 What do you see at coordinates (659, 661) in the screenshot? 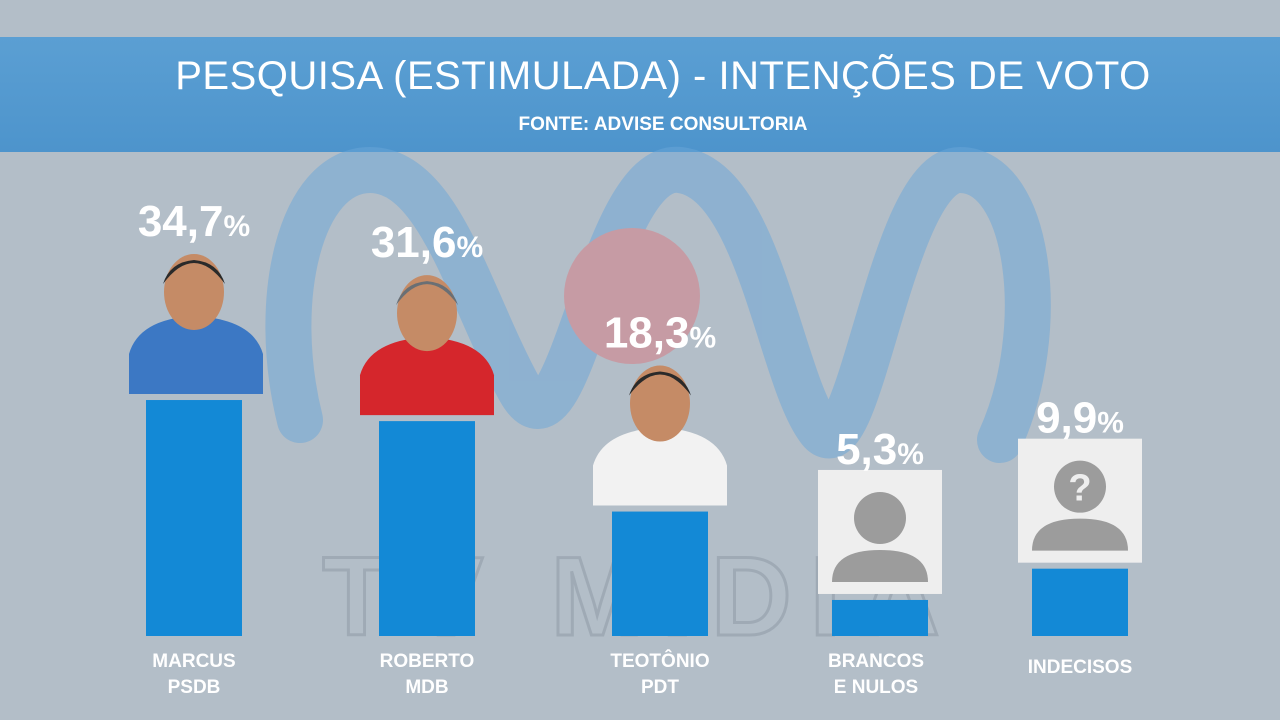
I see `category-label-2: TEOTÔNIO` at bounding box center [659, 661].